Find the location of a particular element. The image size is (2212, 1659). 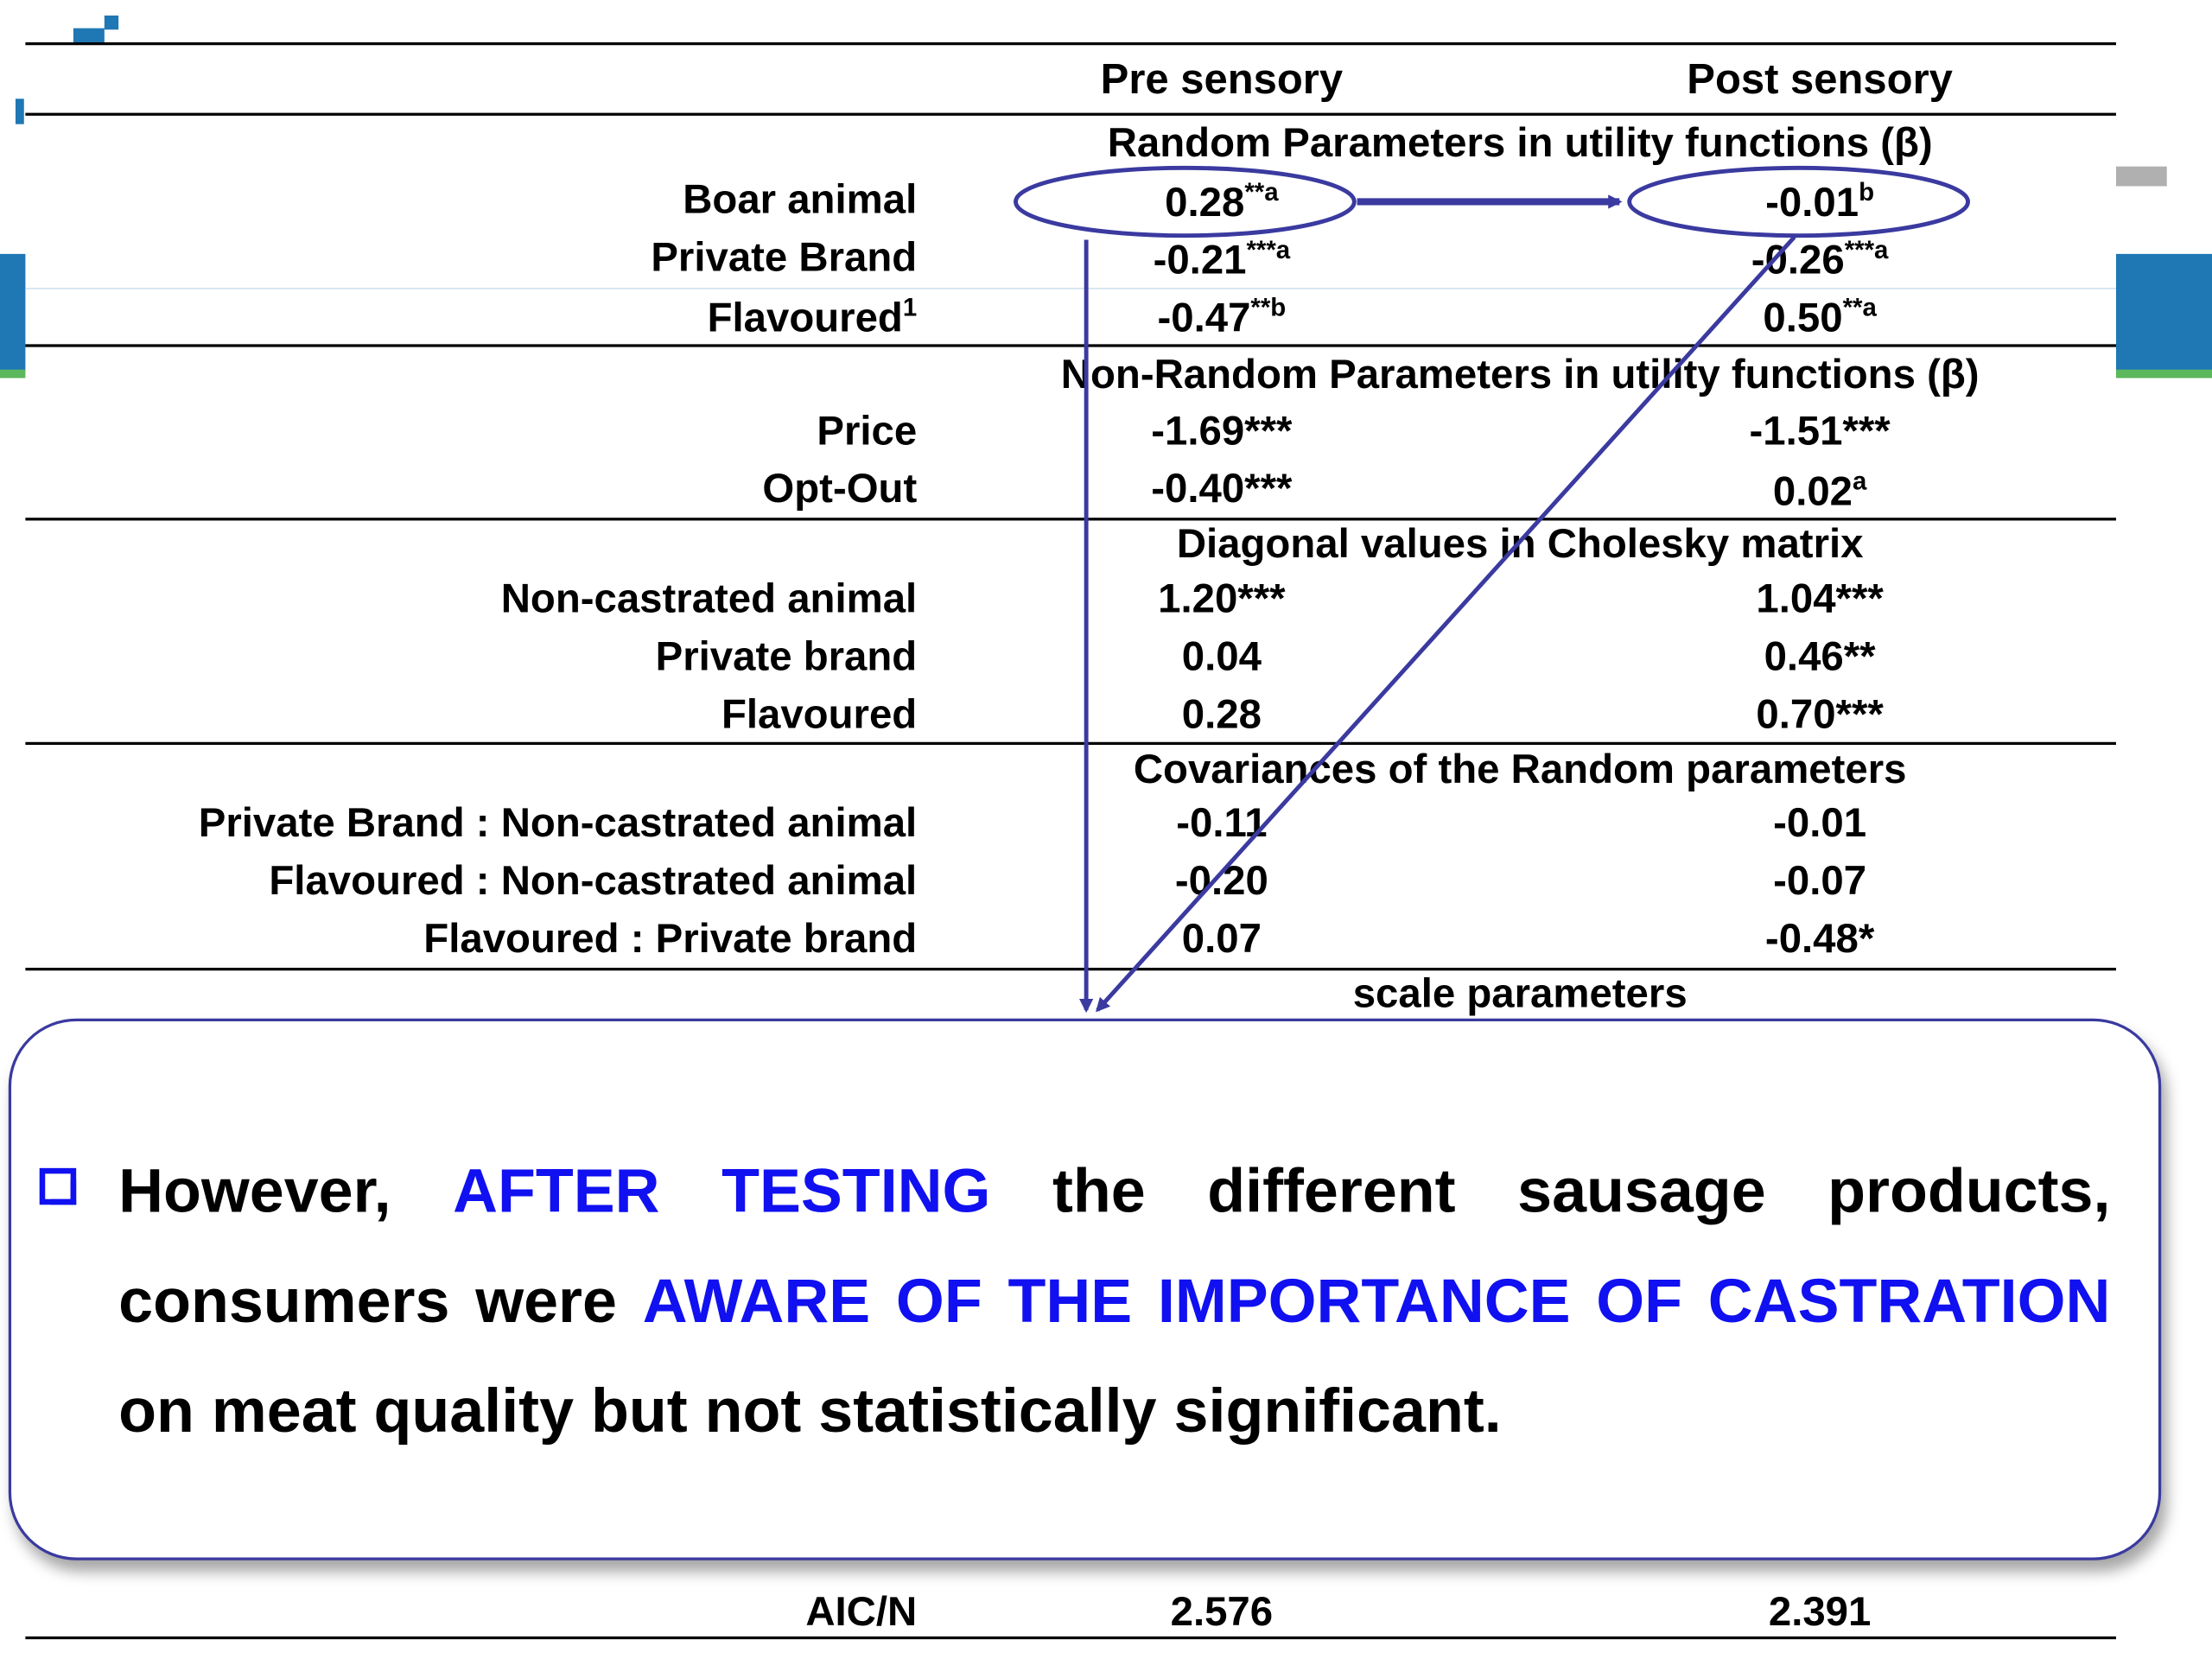

cell-pre: 0.07 is located at coordinates (1221, 940).